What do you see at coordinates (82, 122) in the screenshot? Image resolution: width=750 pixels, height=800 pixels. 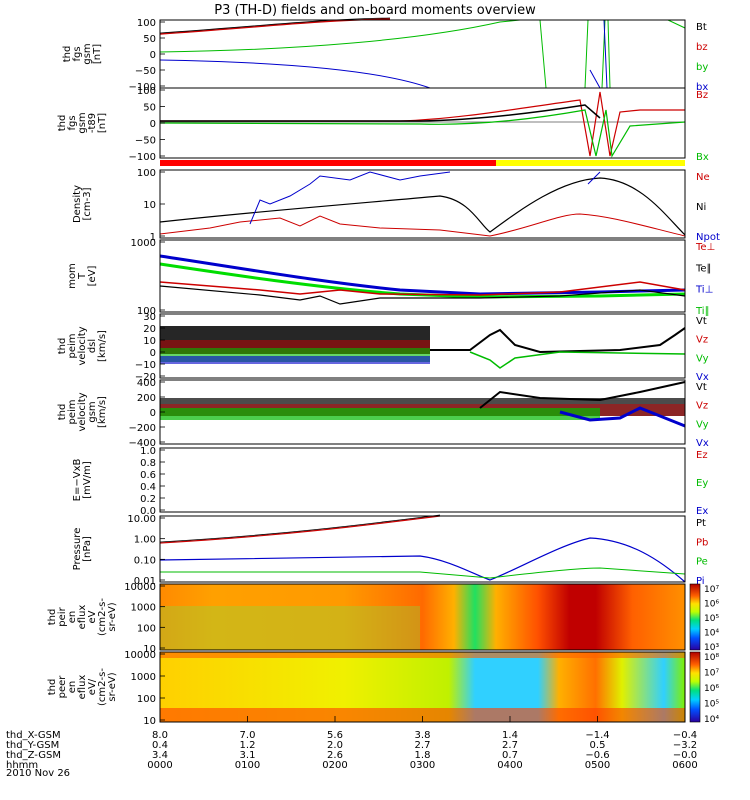 I see `y-label-2: thd fgs gsm -t89 [nT]` at bounding box center [82, 122].